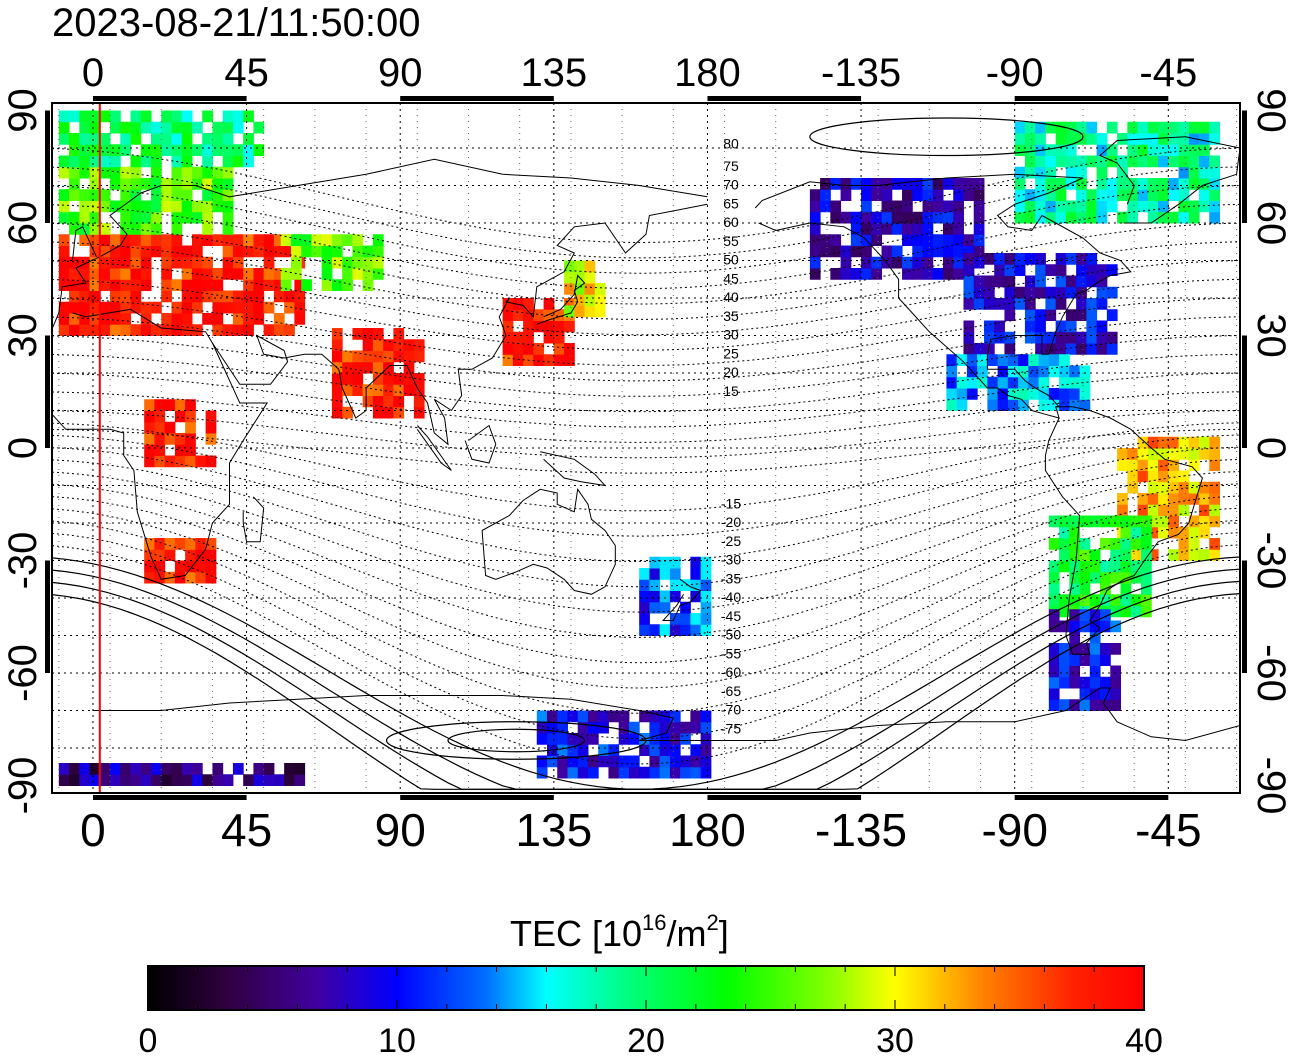  What do you see at coordinates (731, 653) in the screenshot?
I see `contour-label: -55` at bounding box center [731, 653].